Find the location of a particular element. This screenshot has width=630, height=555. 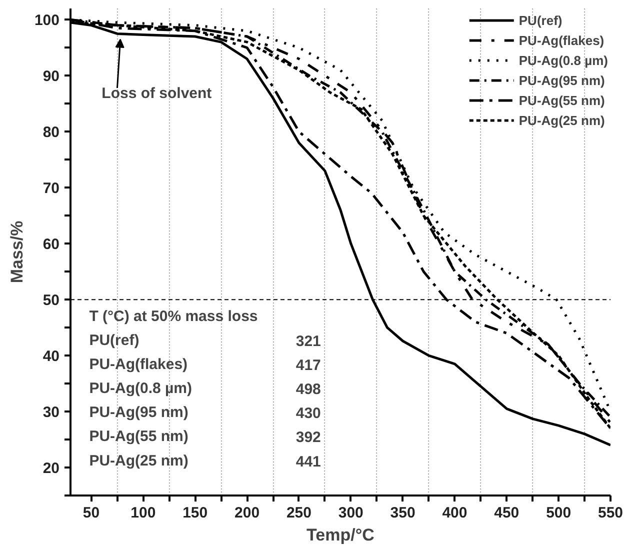

x-axis-title: Temp/°C is located at coordinates (340, 535).